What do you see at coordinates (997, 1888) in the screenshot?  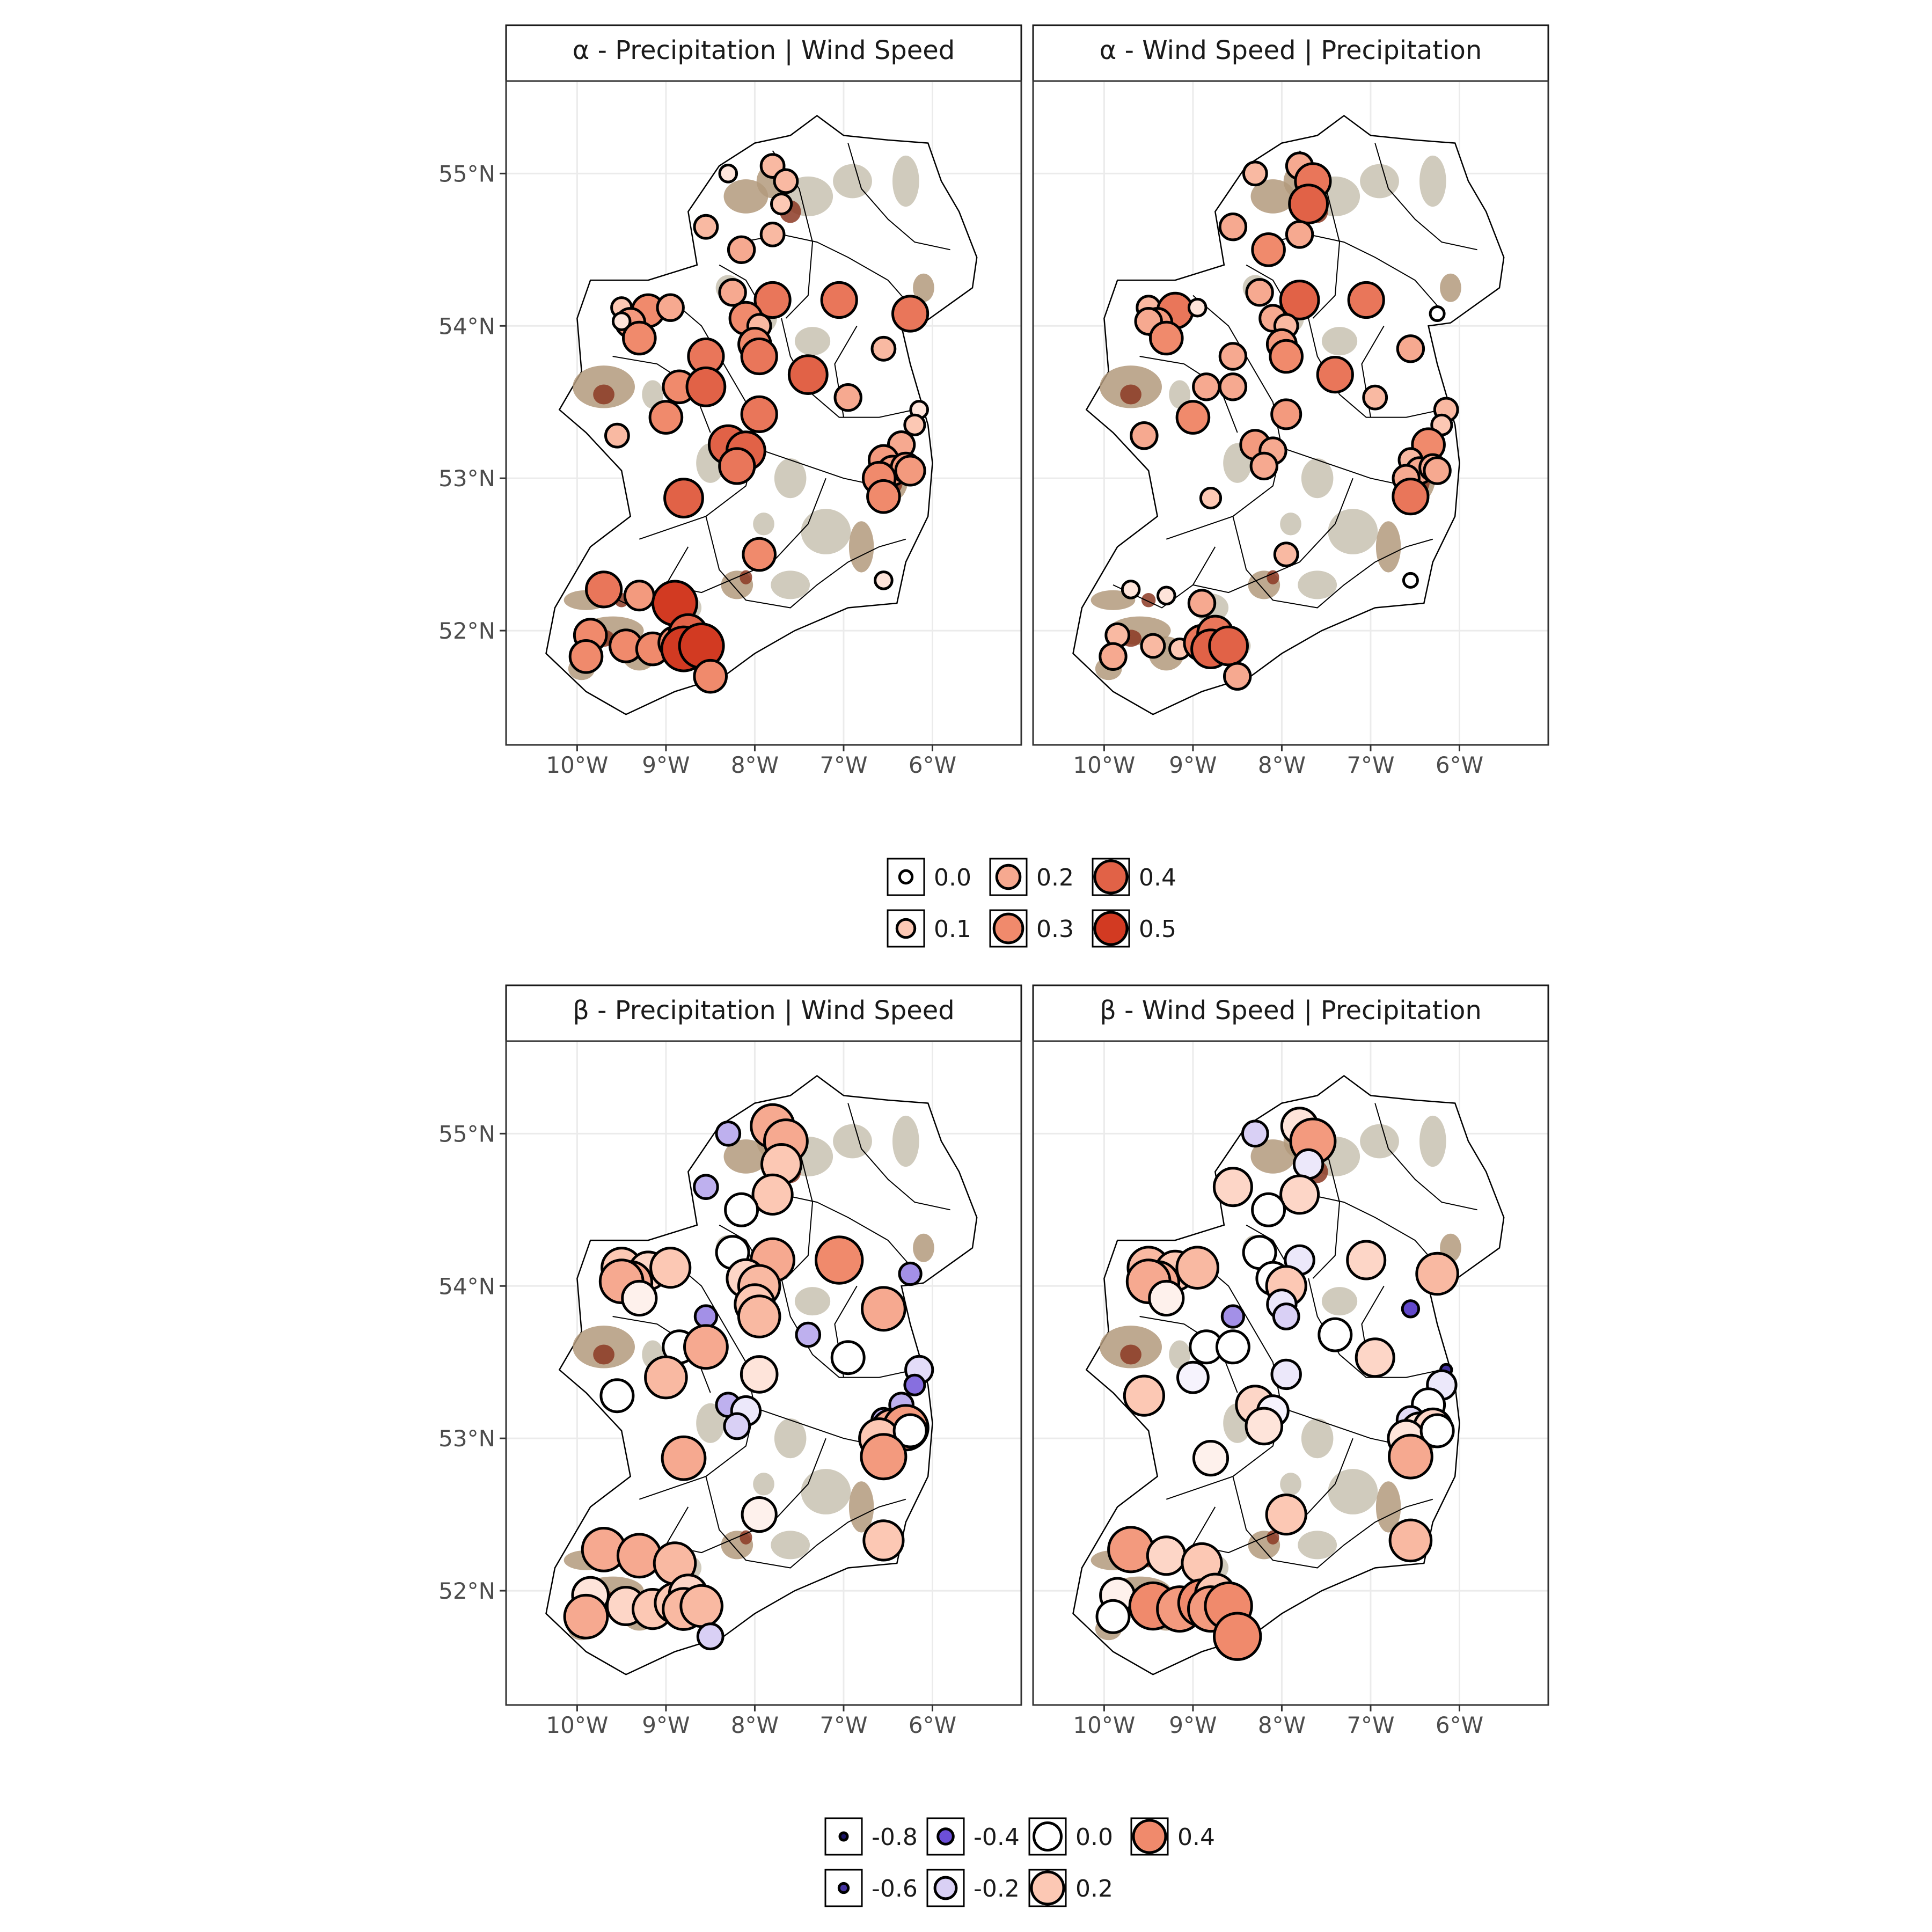 I see `legend-label: -0.2` at bounding box center [997, 1888].